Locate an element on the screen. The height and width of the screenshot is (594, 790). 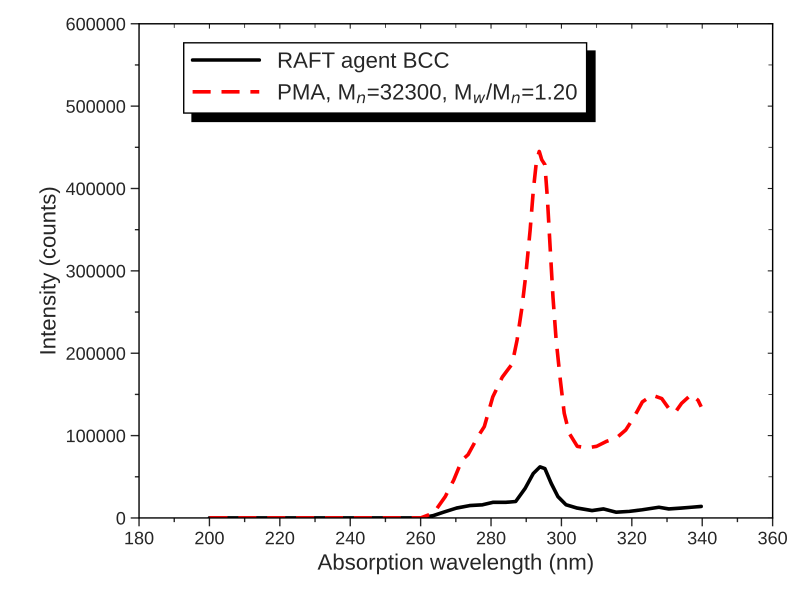
x-tick-label: 340 is located at coordinates (702, 538).